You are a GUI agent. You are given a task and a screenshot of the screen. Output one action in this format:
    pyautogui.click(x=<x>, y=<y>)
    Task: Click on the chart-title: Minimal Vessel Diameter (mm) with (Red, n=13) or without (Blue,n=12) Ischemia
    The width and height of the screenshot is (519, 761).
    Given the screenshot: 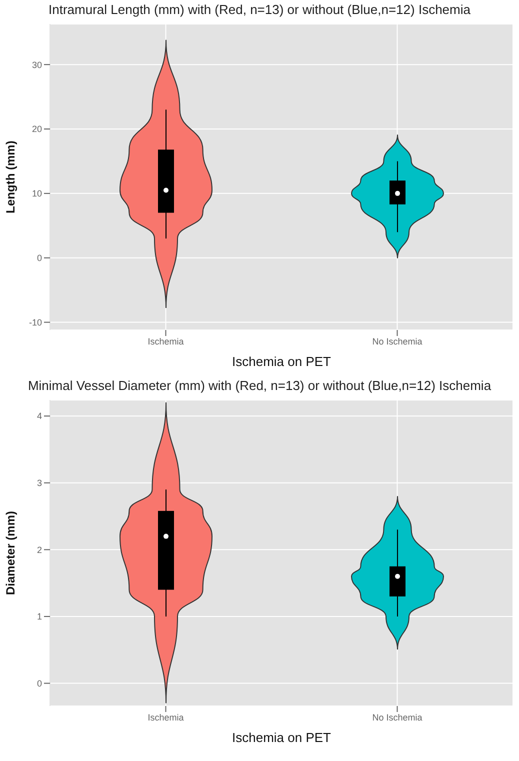 What is the action you would take?
    pyautogui.click(x=259, y=386)
    